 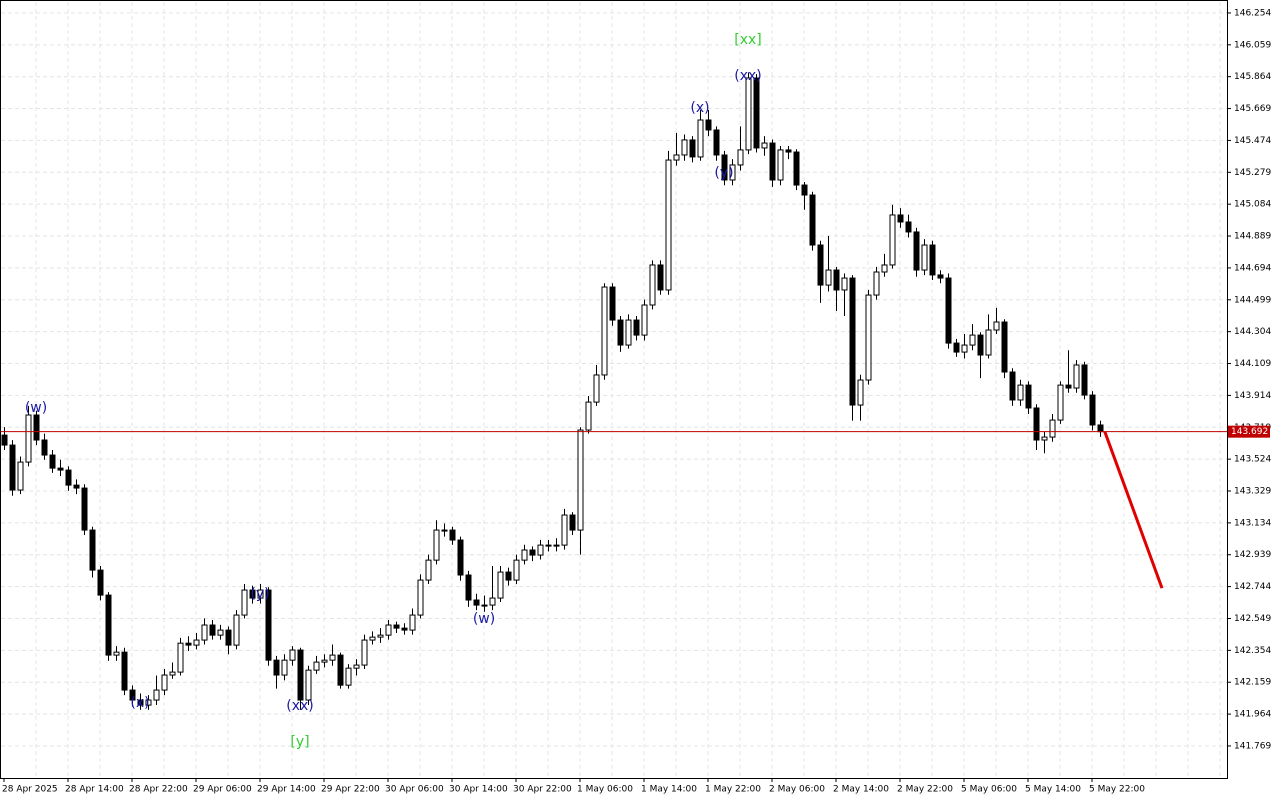 What do you see at coordinates (1252, 141) in the screenshot?
I see `y-tick-label: 145.474` at bounding box center [1252, 141].